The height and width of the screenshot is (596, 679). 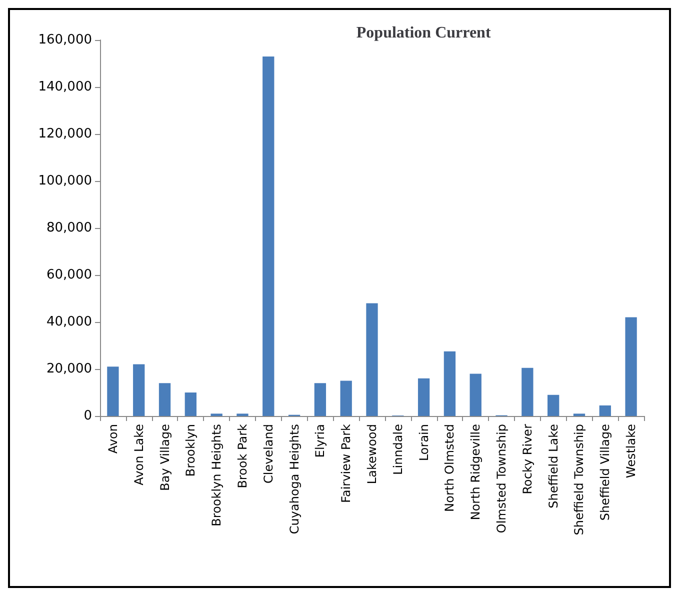 I want to click on x-tick-label: Sheffield Village, so click(x=605, y=472).